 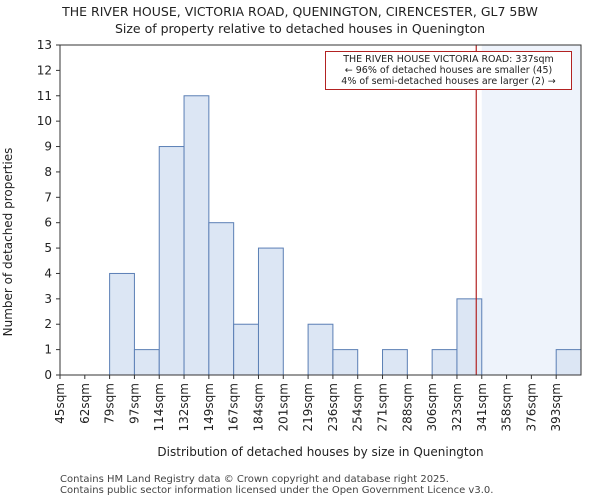 What do you see at coordinates (246, 349) in the screenshot?
I see `bar-167sqm` at bounding box center [246, 349].